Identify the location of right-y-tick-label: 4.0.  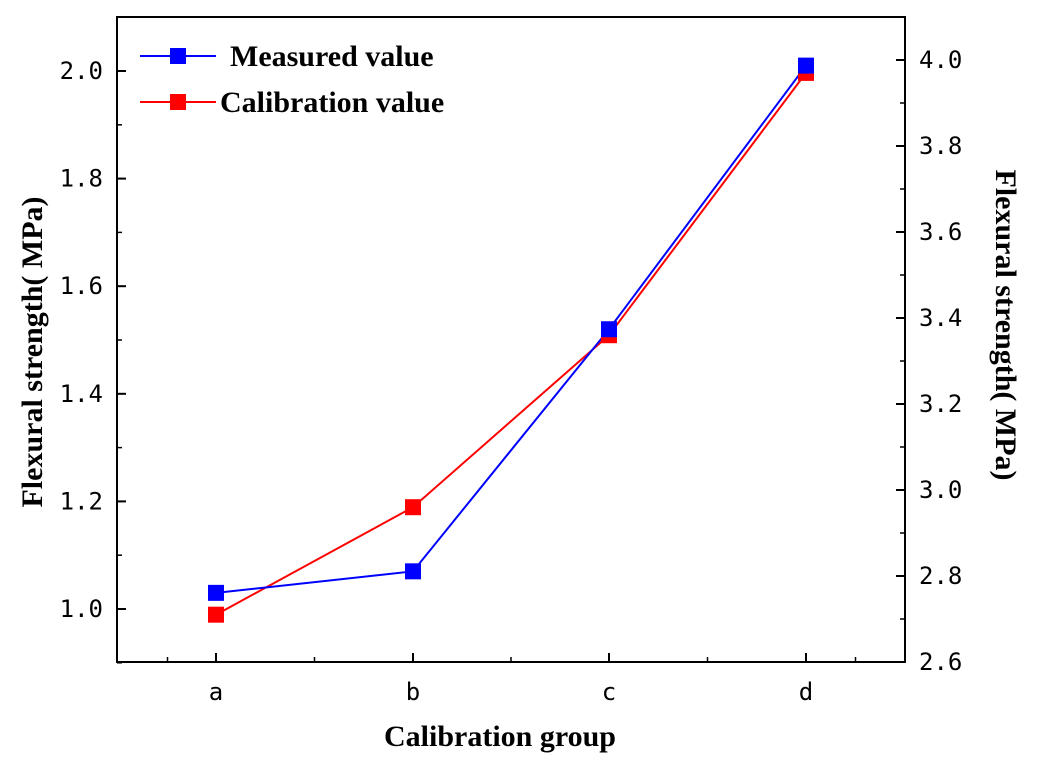
(940, 60).